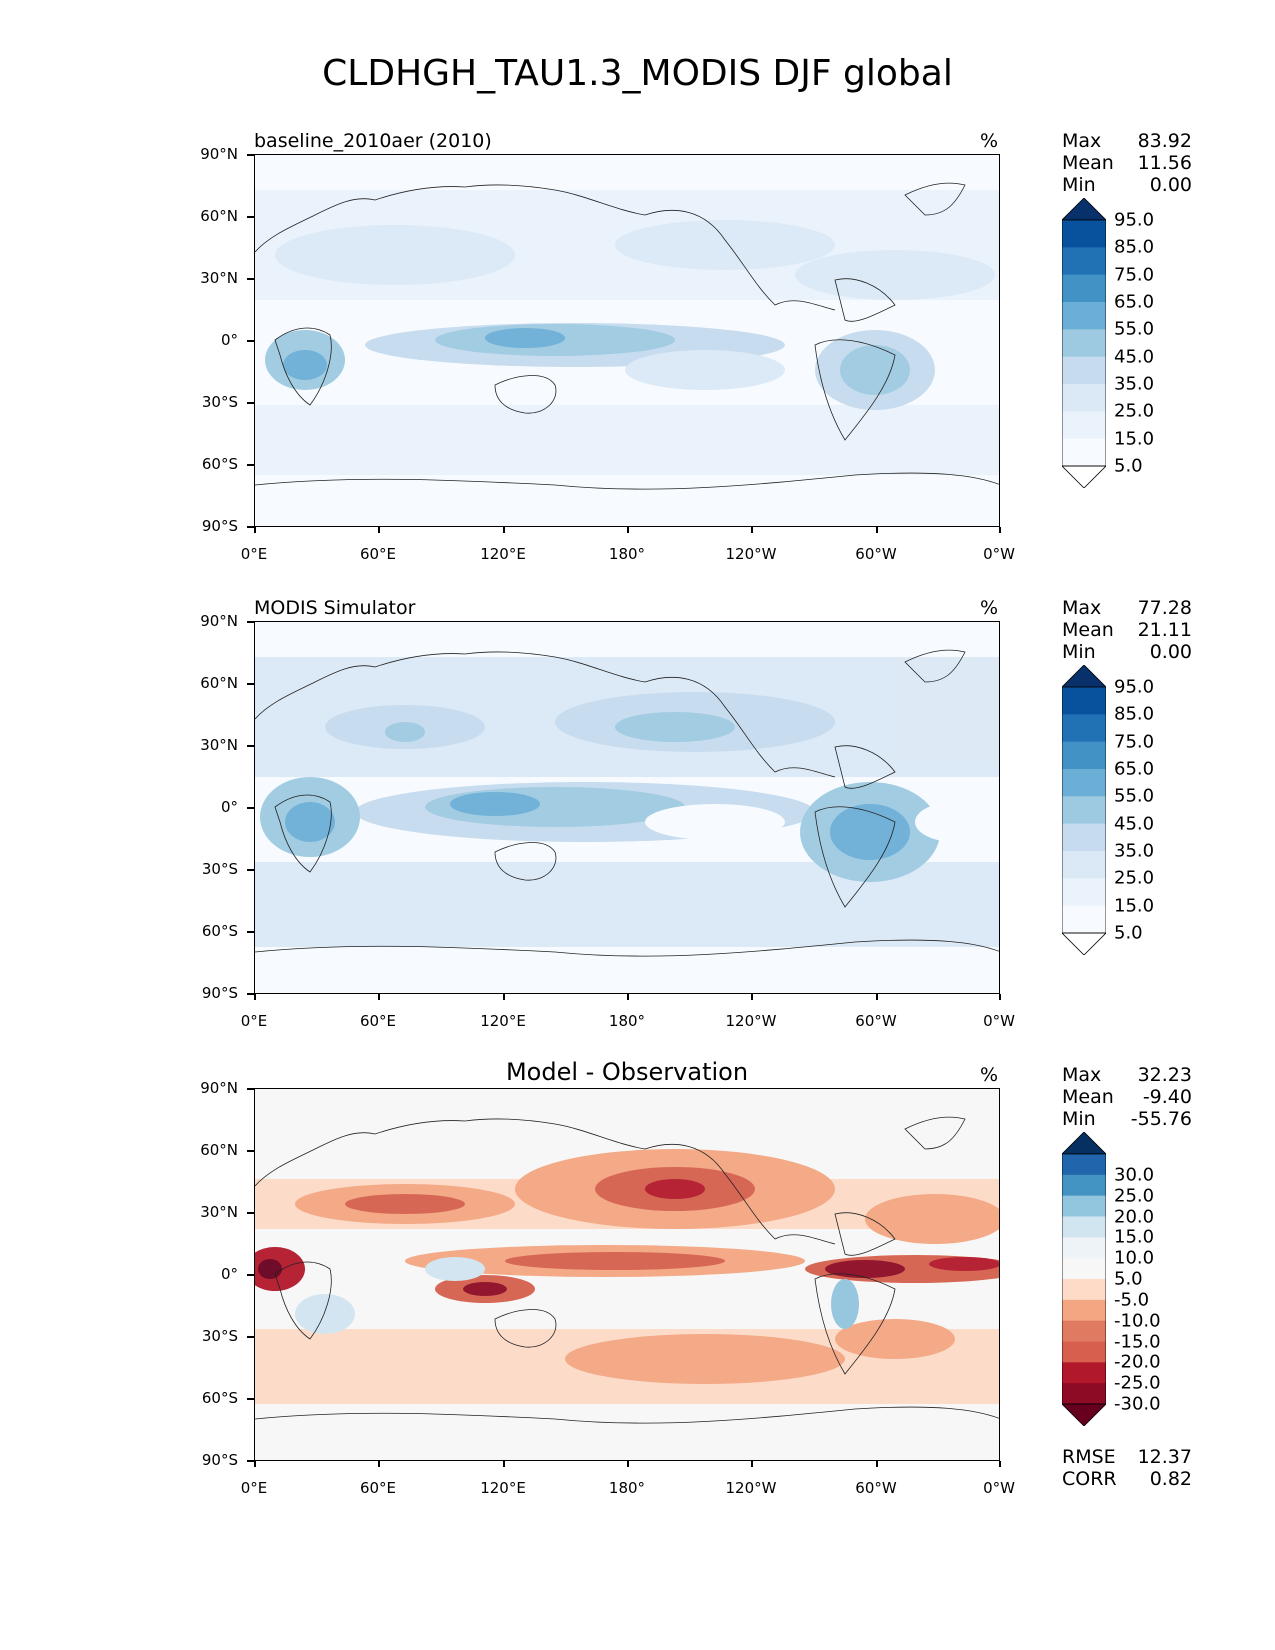 Image resolution: width=1275 pixels, height=1650 pixels. I want to click on metric-value: 0.82, so click(1170, 1479).